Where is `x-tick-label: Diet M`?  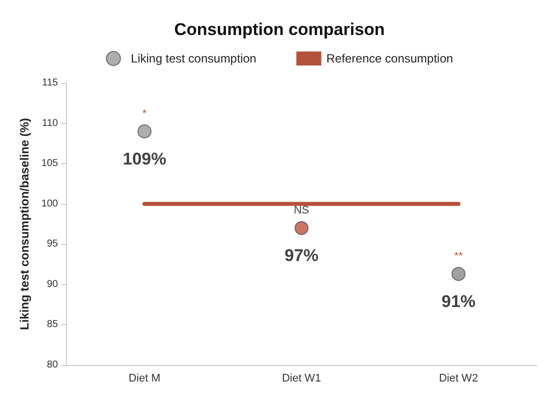
x-tick-label: Diet M is located at coordinates (144, 378).